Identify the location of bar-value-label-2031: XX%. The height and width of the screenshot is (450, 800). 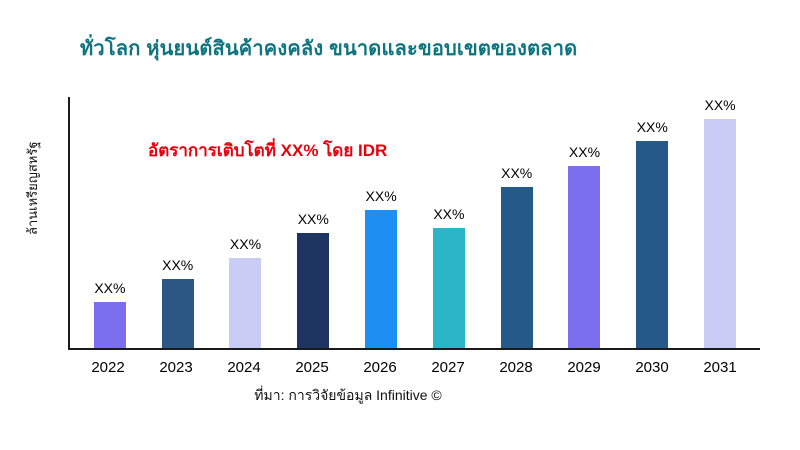
(720, 105).